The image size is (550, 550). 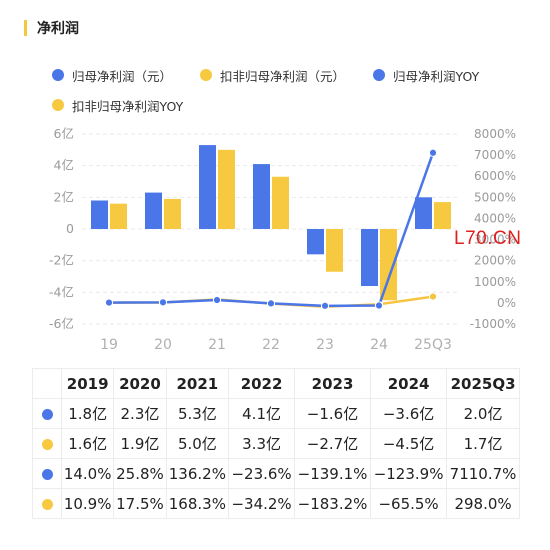 I want to click on y-right-tick-label: 1000%, so click(x=495, y=282).